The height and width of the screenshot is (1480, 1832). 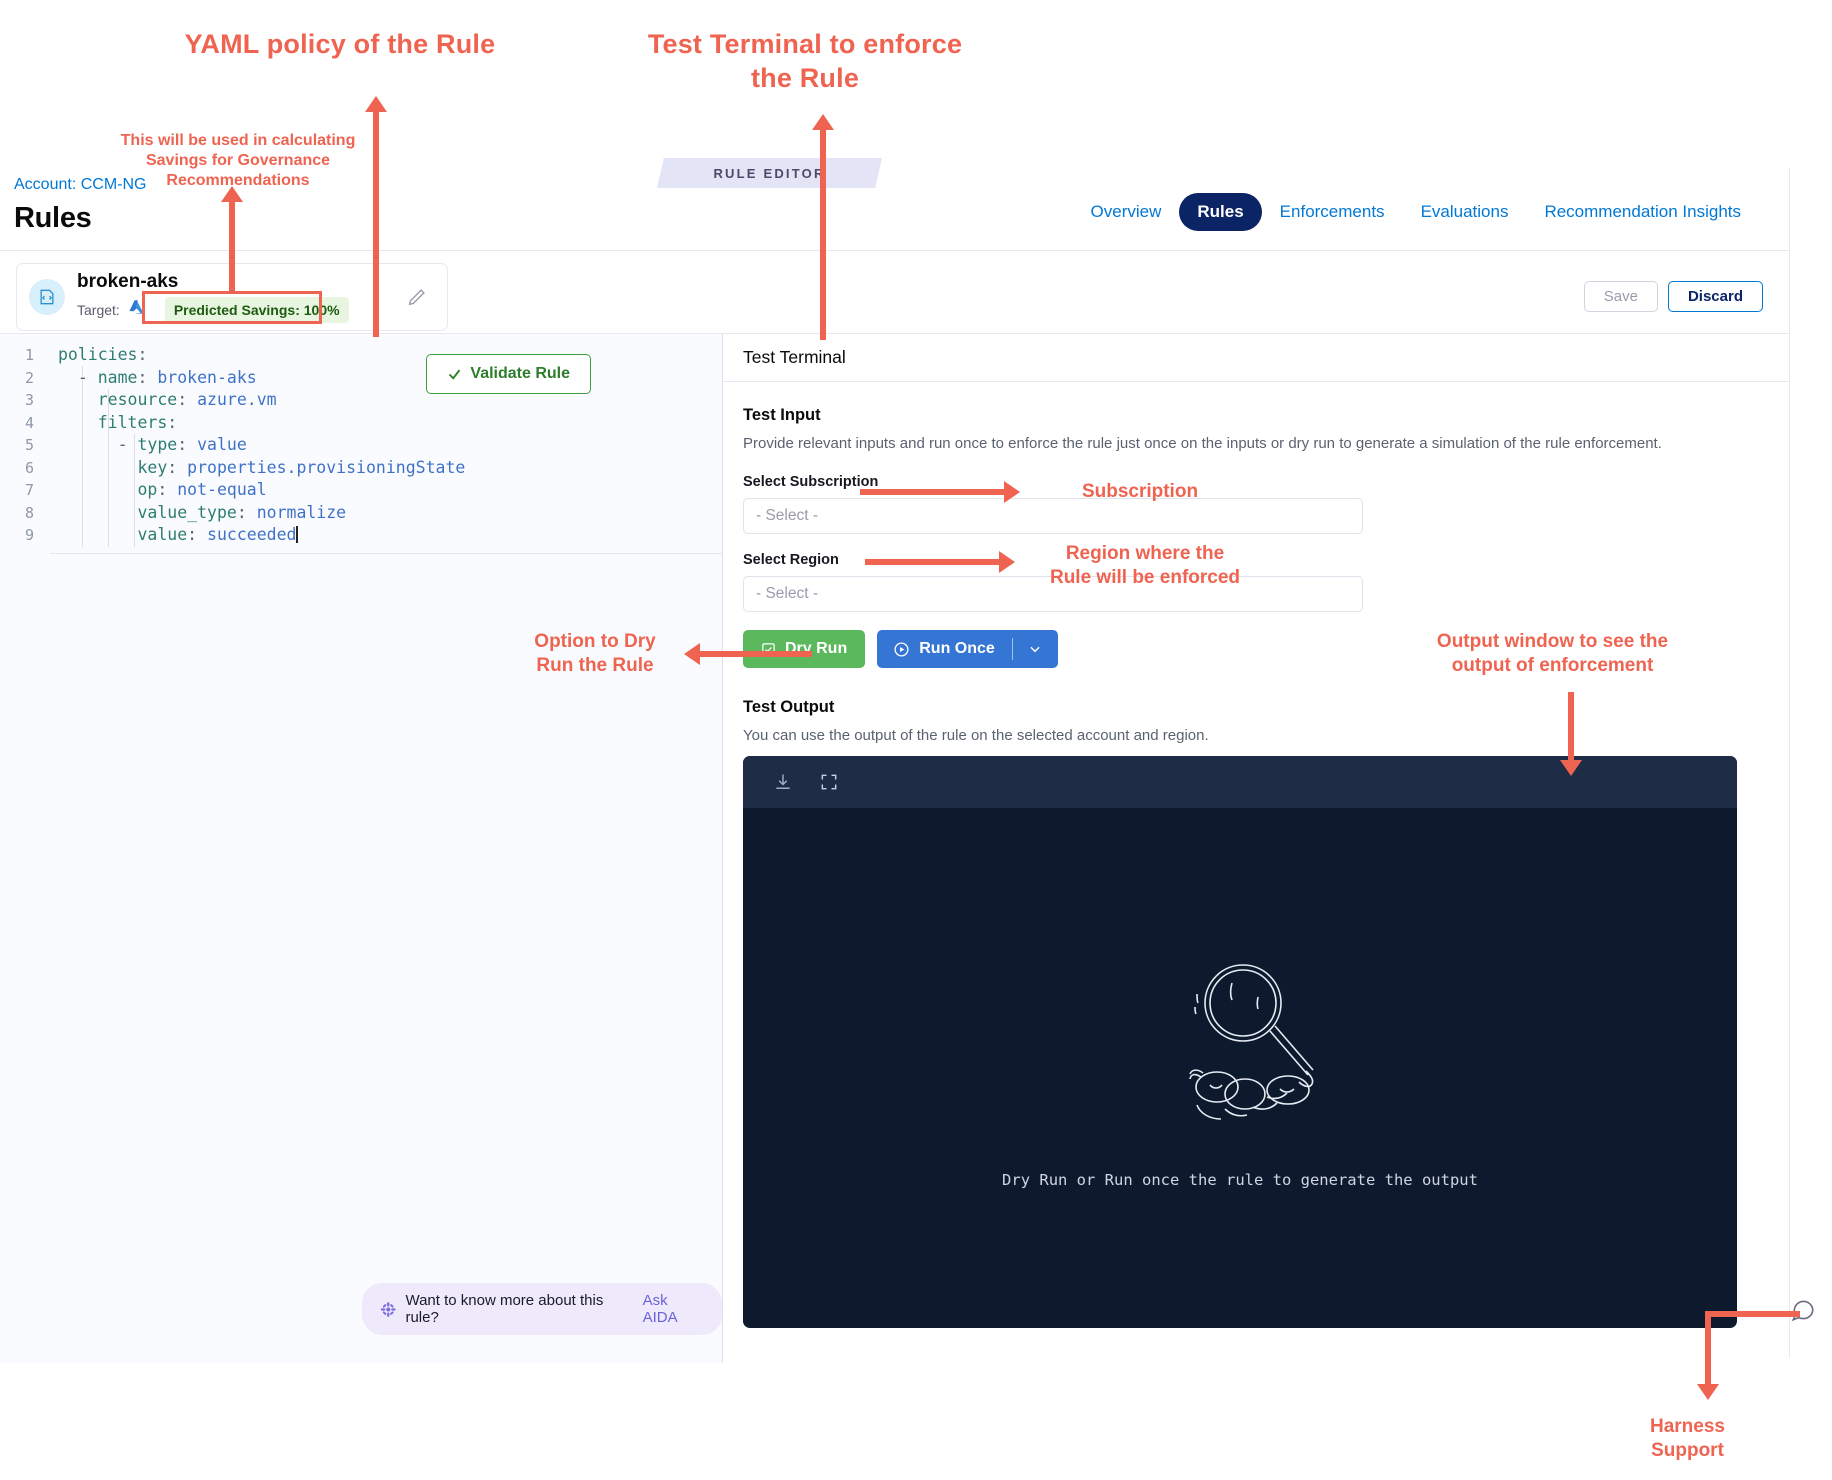 I want to click on code-line: 3 resource: azure.vm, so click(x=361, y=400).